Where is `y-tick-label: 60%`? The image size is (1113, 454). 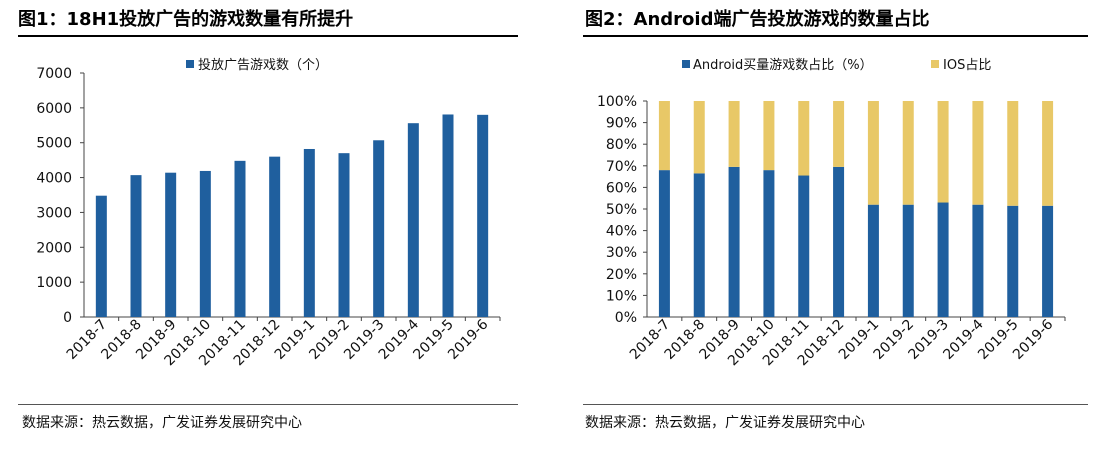 y-tick-label: 60% is located at coordinates (621, 188).